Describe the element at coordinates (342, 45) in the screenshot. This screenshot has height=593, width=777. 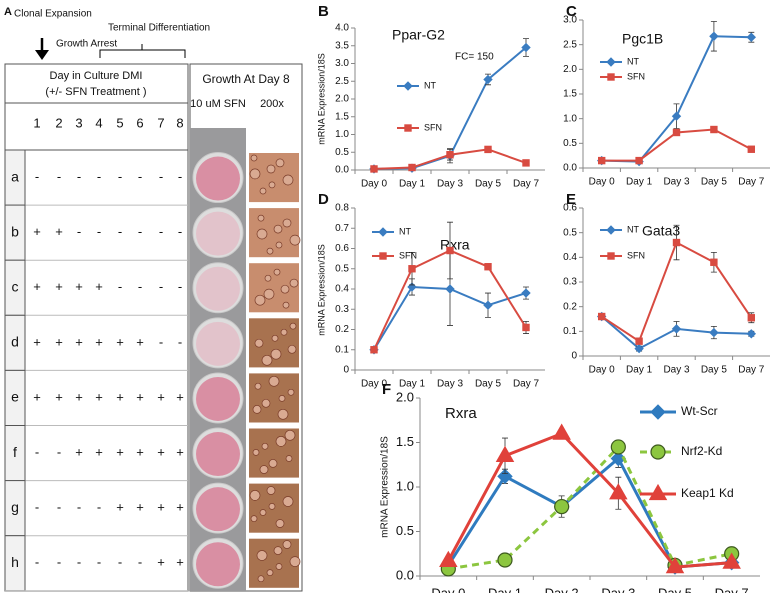
I see `y-tick-label: 3.5` at that location.